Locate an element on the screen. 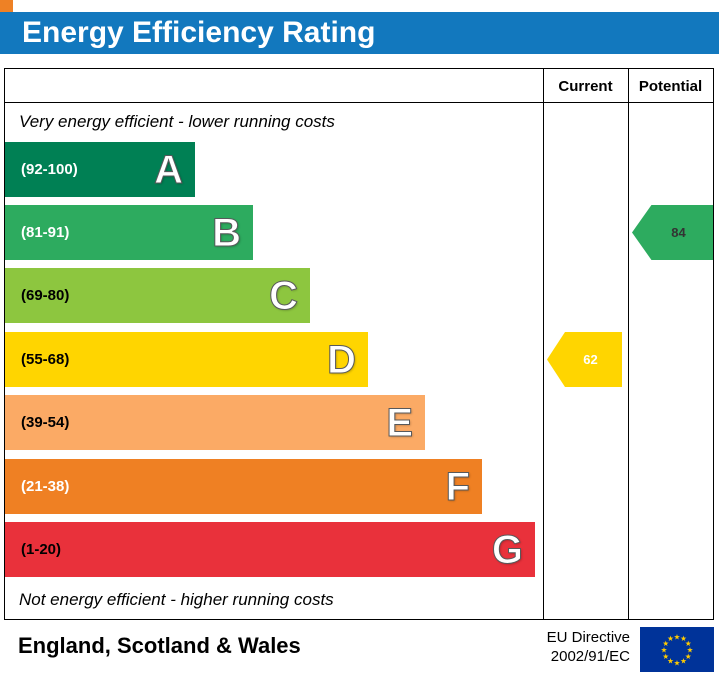  eu-directive-line2: 2002/91/EC is located at coordinates (590, 656).